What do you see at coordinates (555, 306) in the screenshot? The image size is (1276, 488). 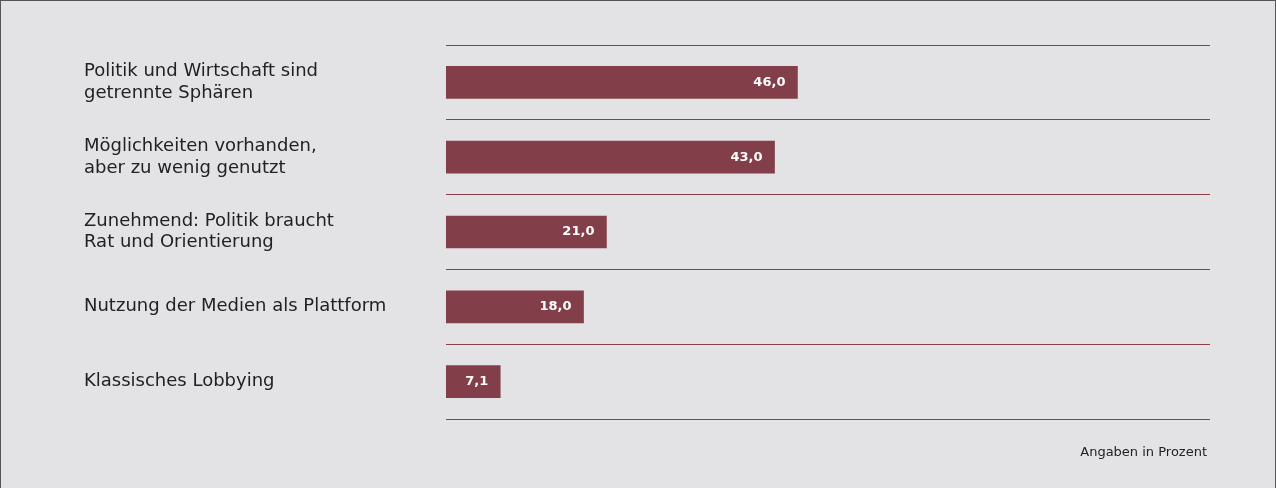 I see `data-label: 18,0` at bounding box center [555, 306].